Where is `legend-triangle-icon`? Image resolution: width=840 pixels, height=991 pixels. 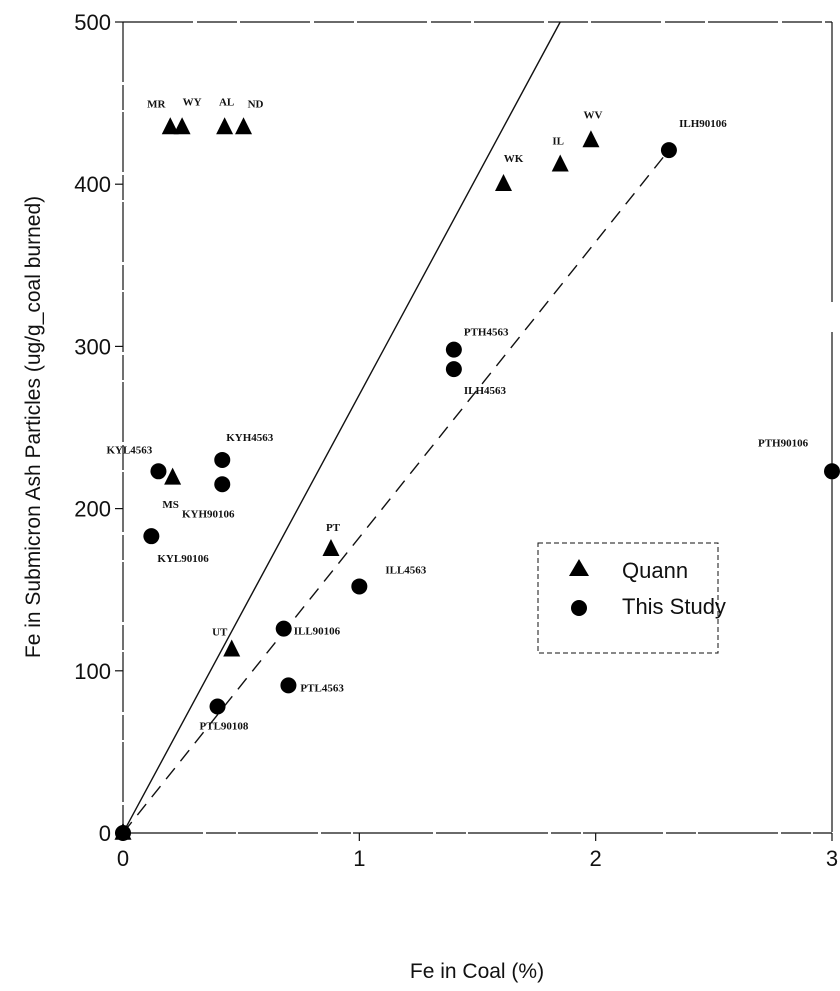 legend-triangle-icon is located at coordinates (579, 567).